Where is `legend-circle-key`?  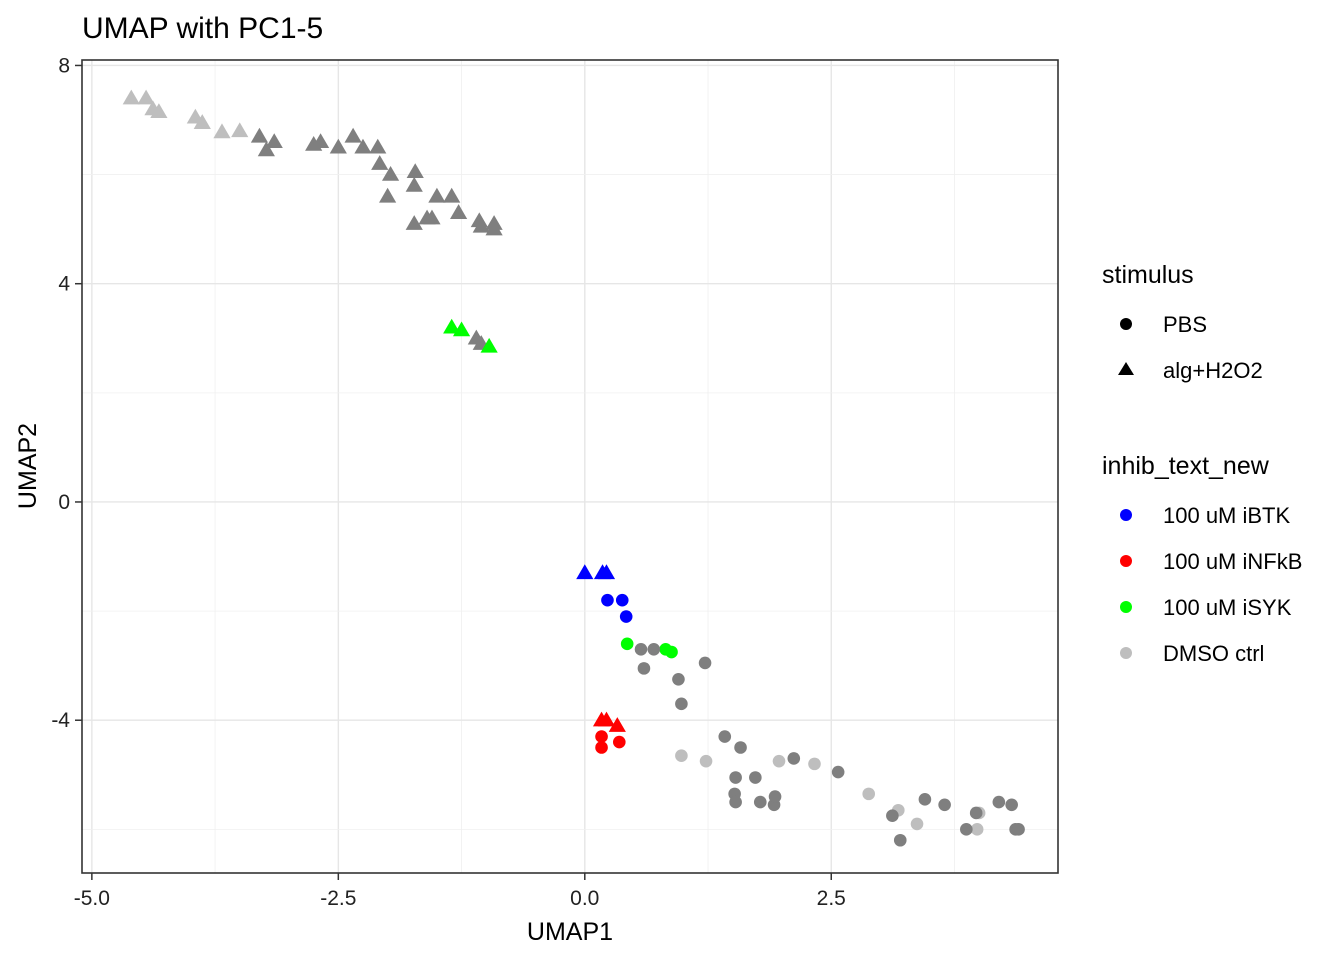
legend-circle-key is located at coordinates (1126, 324).